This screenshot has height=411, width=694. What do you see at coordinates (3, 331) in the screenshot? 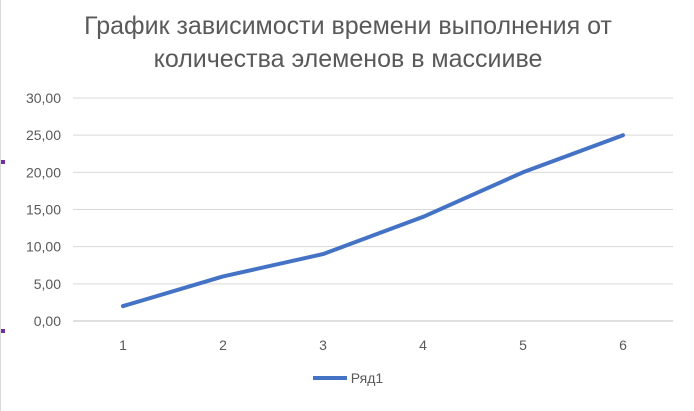
I see `selection-handle-bottom` at bounding box center [3, 331].